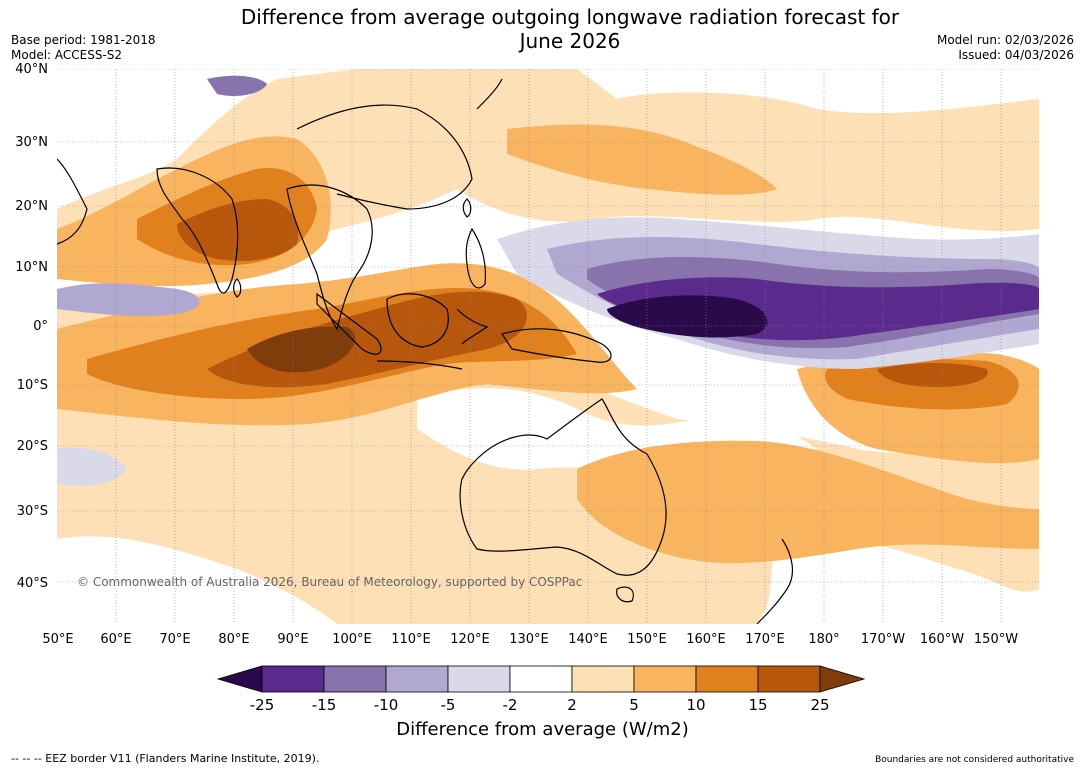 Image resolution: width=1085 pixels, height=770 pixels. I want to click on lon-label-170e: 170°E, so click(765, 639).